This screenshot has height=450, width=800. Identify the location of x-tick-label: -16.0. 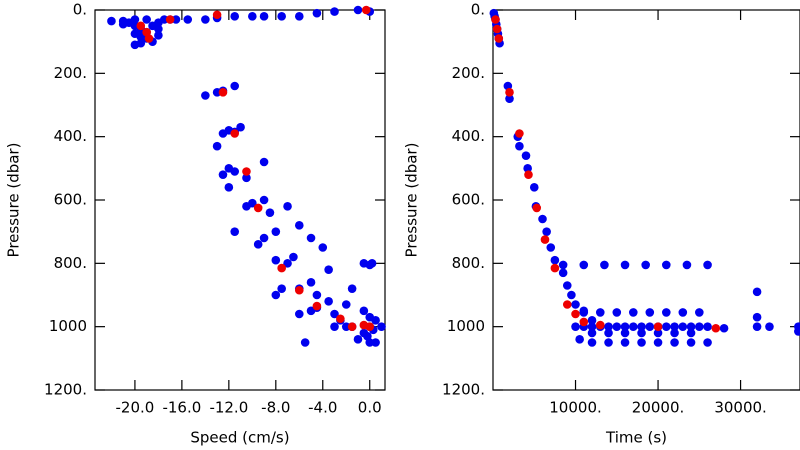
(181, 408).